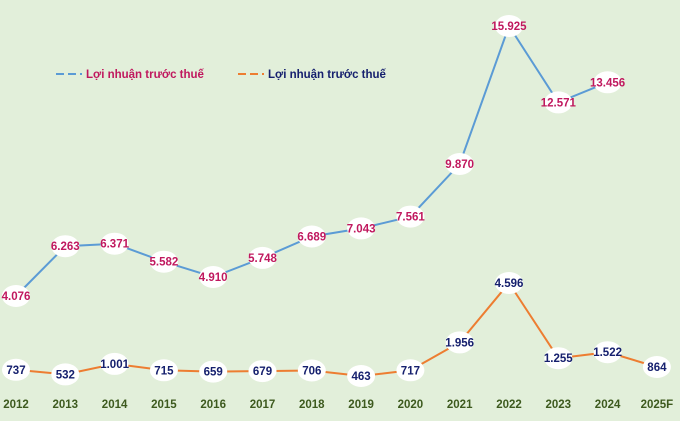 The image size is (680, 421). I want to click on series-1-data-label: 5.582, so click(164, 263).